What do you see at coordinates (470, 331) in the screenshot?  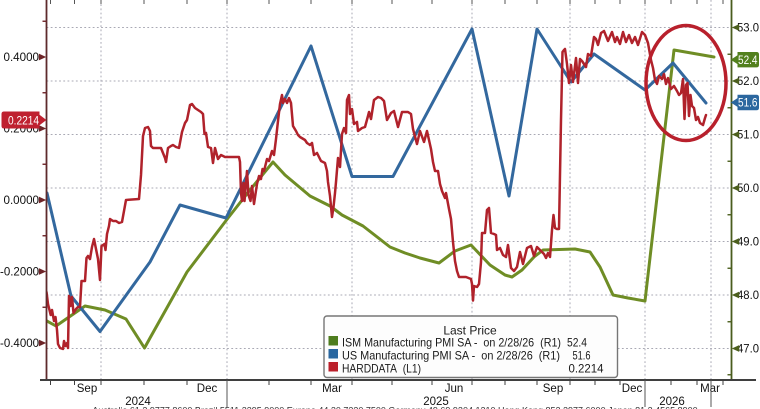 I see `svg-text: Last Price` at bounding box center [470, 331].